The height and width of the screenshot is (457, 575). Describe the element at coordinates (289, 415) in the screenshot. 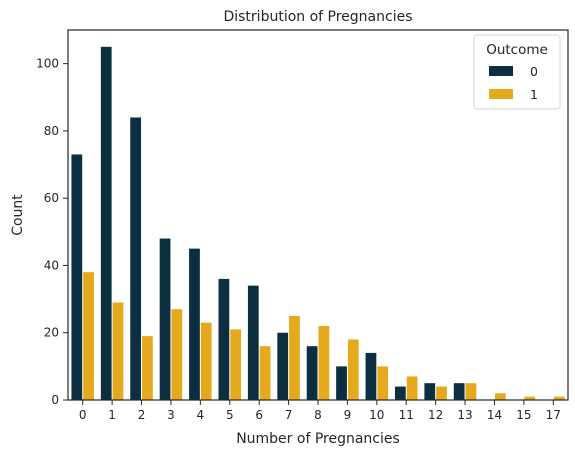

I see `x-tick-label: 7` at that location.